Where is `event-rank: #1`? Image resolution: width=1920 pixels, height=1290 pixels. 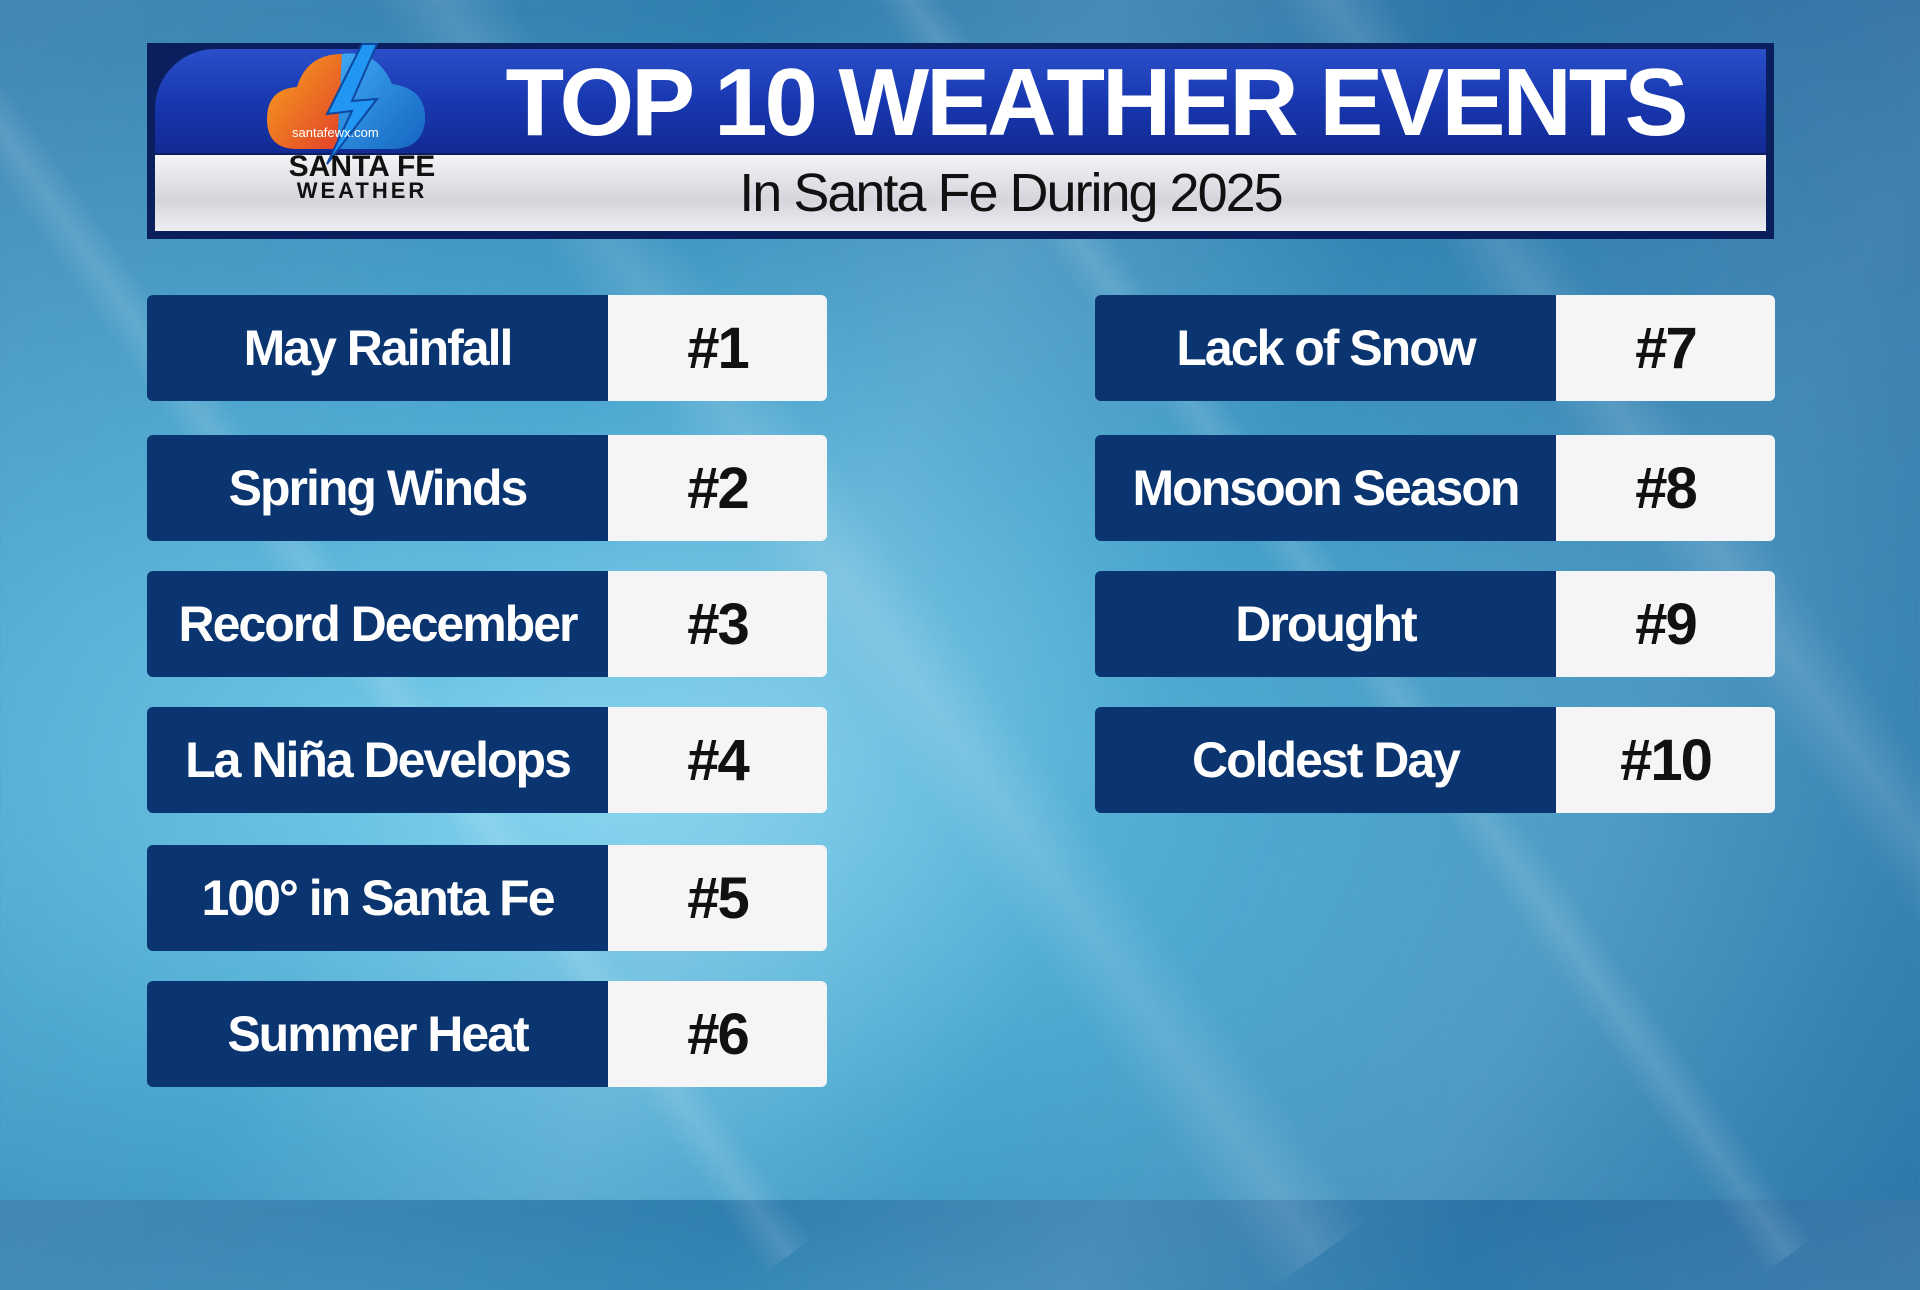 event-rank: #1 is located at coordinates (717, 348).